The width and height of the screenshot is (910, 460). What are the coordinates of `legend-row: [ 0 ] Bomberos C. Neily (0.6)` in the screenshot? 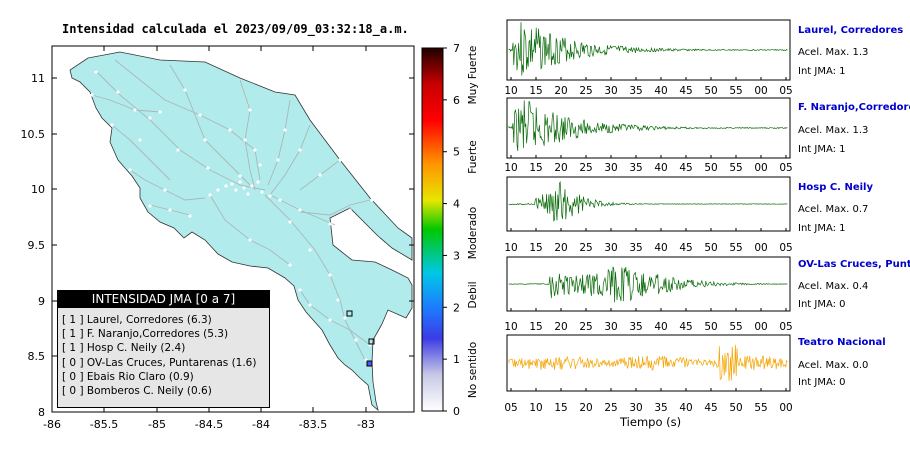 It's located at (137, 391).